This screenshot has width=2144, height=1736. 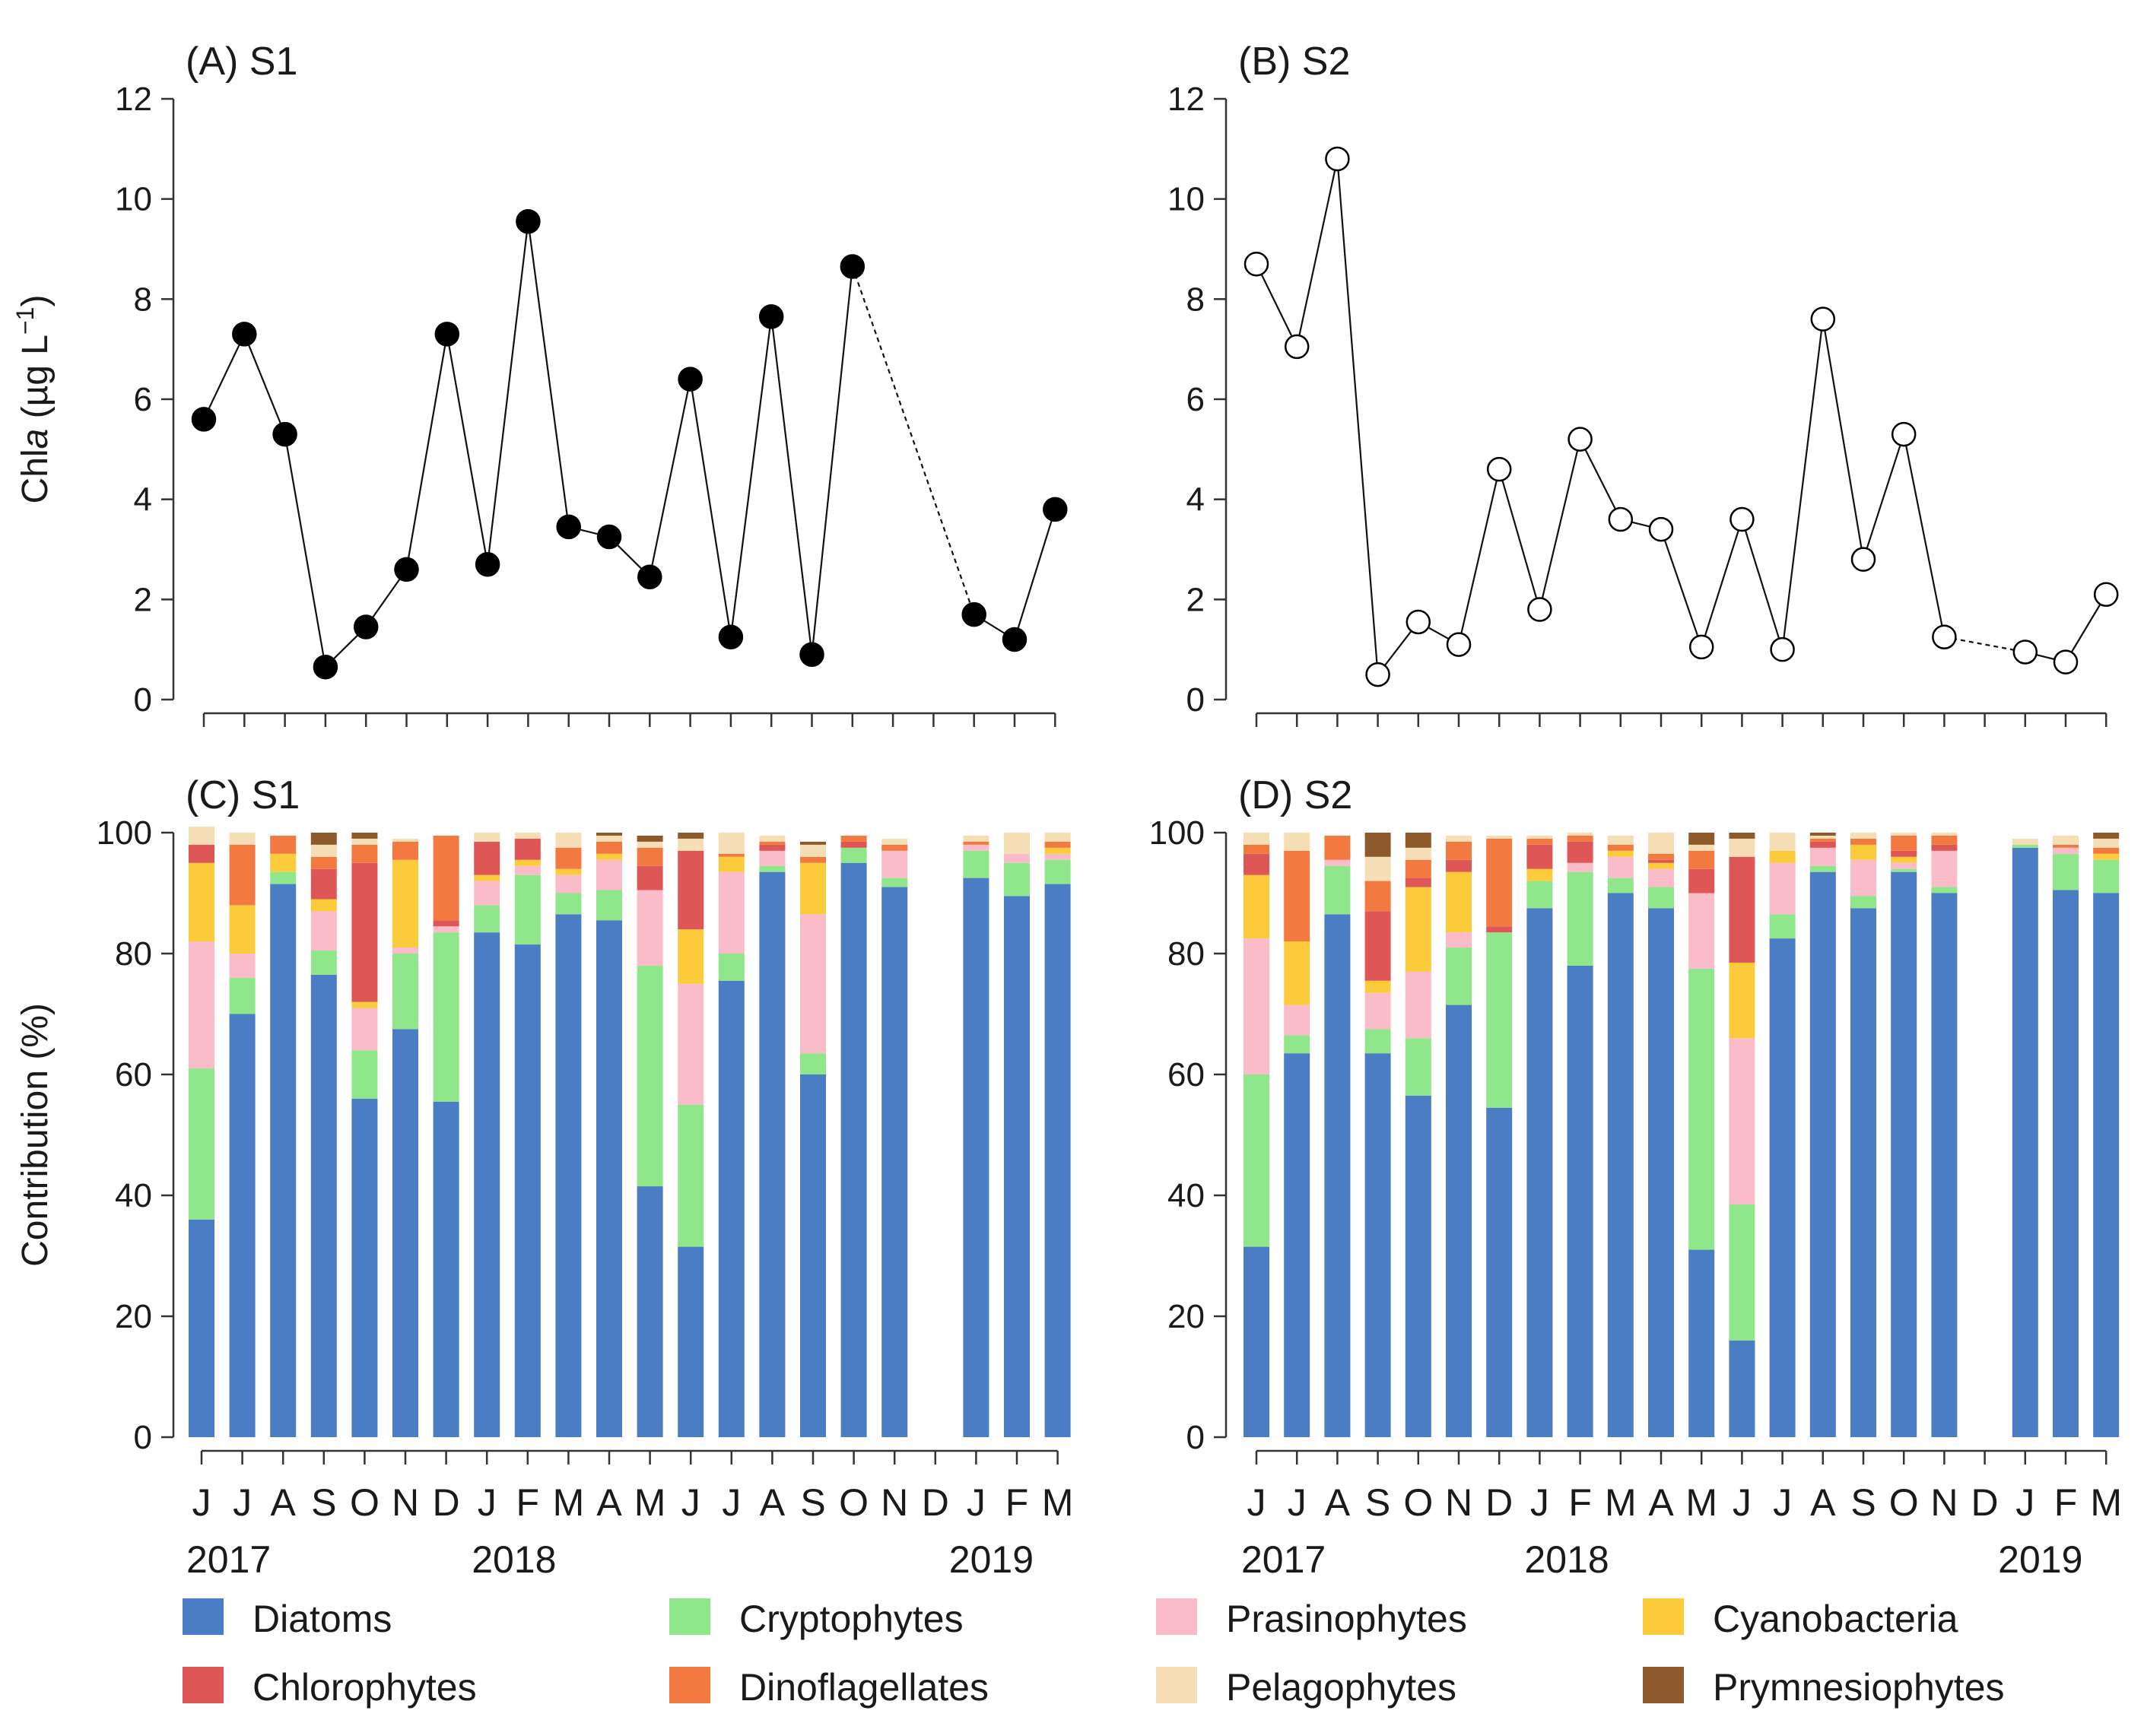 What do you see at coordinates (1195, 299) in the screenshot?
I see `y-tick-label: 8` at bounding box center [1195, 299].